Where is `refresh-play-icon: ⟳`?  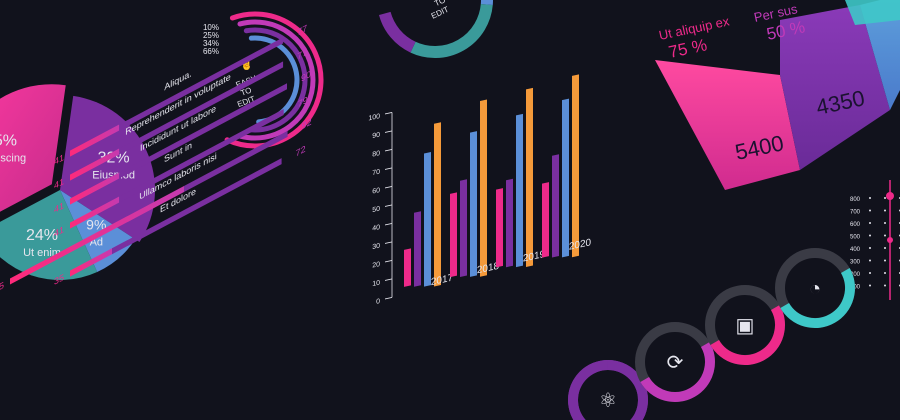 refresh-play-icon: ⟳ is located at coordinates (675, 363).